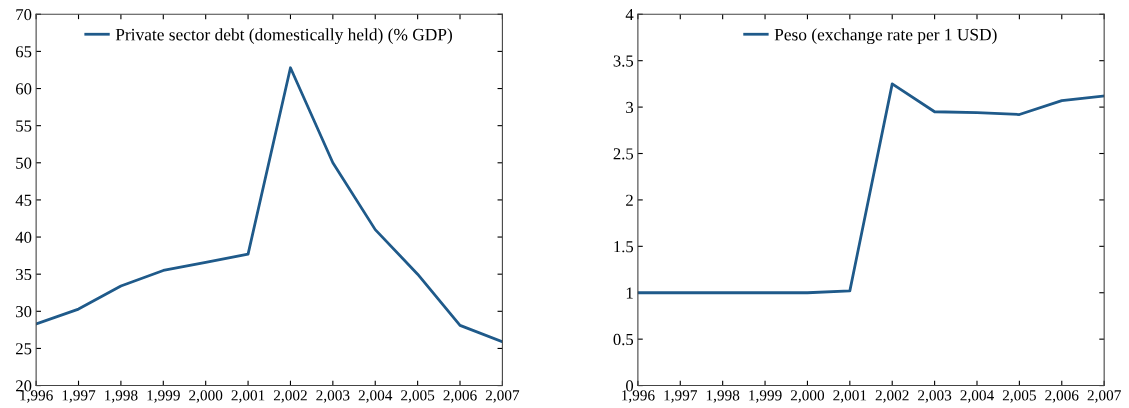 This screenshot has width=1129, height=408. What do you see at coordinates (624, 247) in the screenshot?
I see `y-tick-label: 1.5` at bounding box center [624, 247].